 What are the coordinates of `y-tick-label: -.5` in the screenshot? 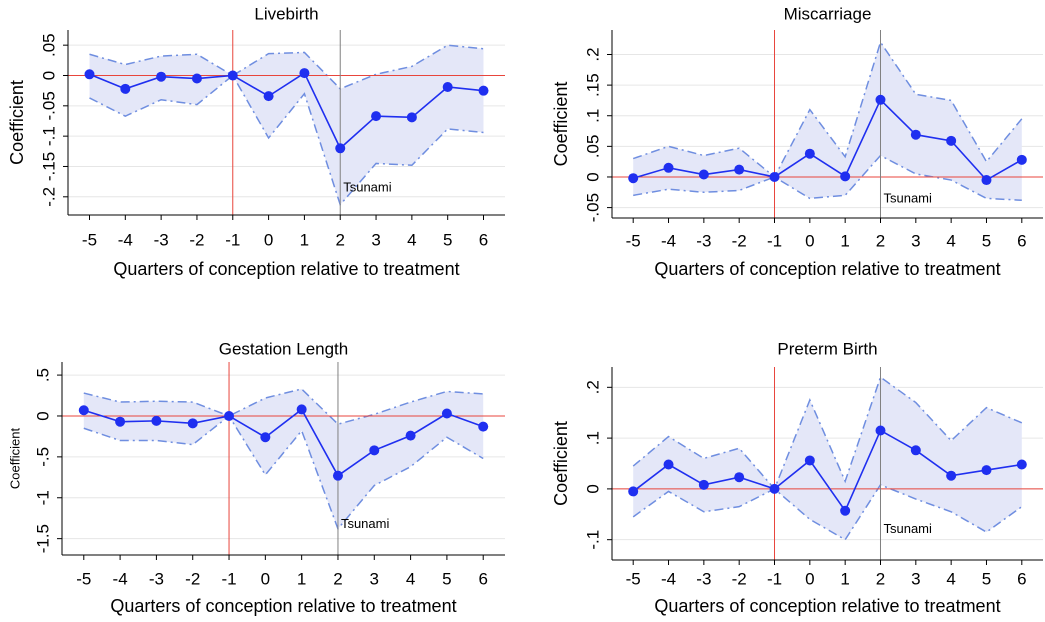 It's located at (42, 457).